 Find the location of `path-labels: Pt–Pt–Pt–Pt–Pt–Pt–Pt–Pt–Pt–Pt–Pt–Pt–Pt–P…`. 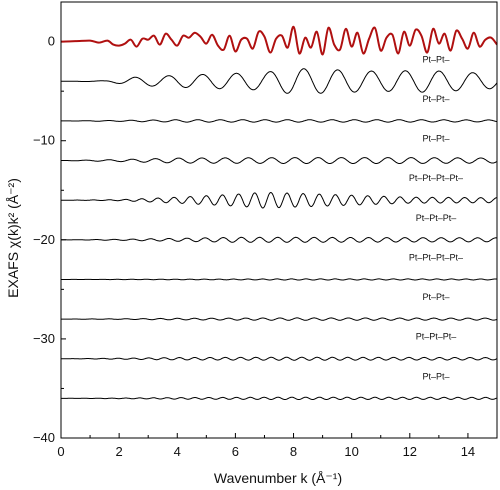

path-labels: Pt–Pt–Pt–Pt–Pt–Pt–Pt–Pt–Pt–Pt–Pt–Pt–Pt–P… is located at coordinates (436, 217).